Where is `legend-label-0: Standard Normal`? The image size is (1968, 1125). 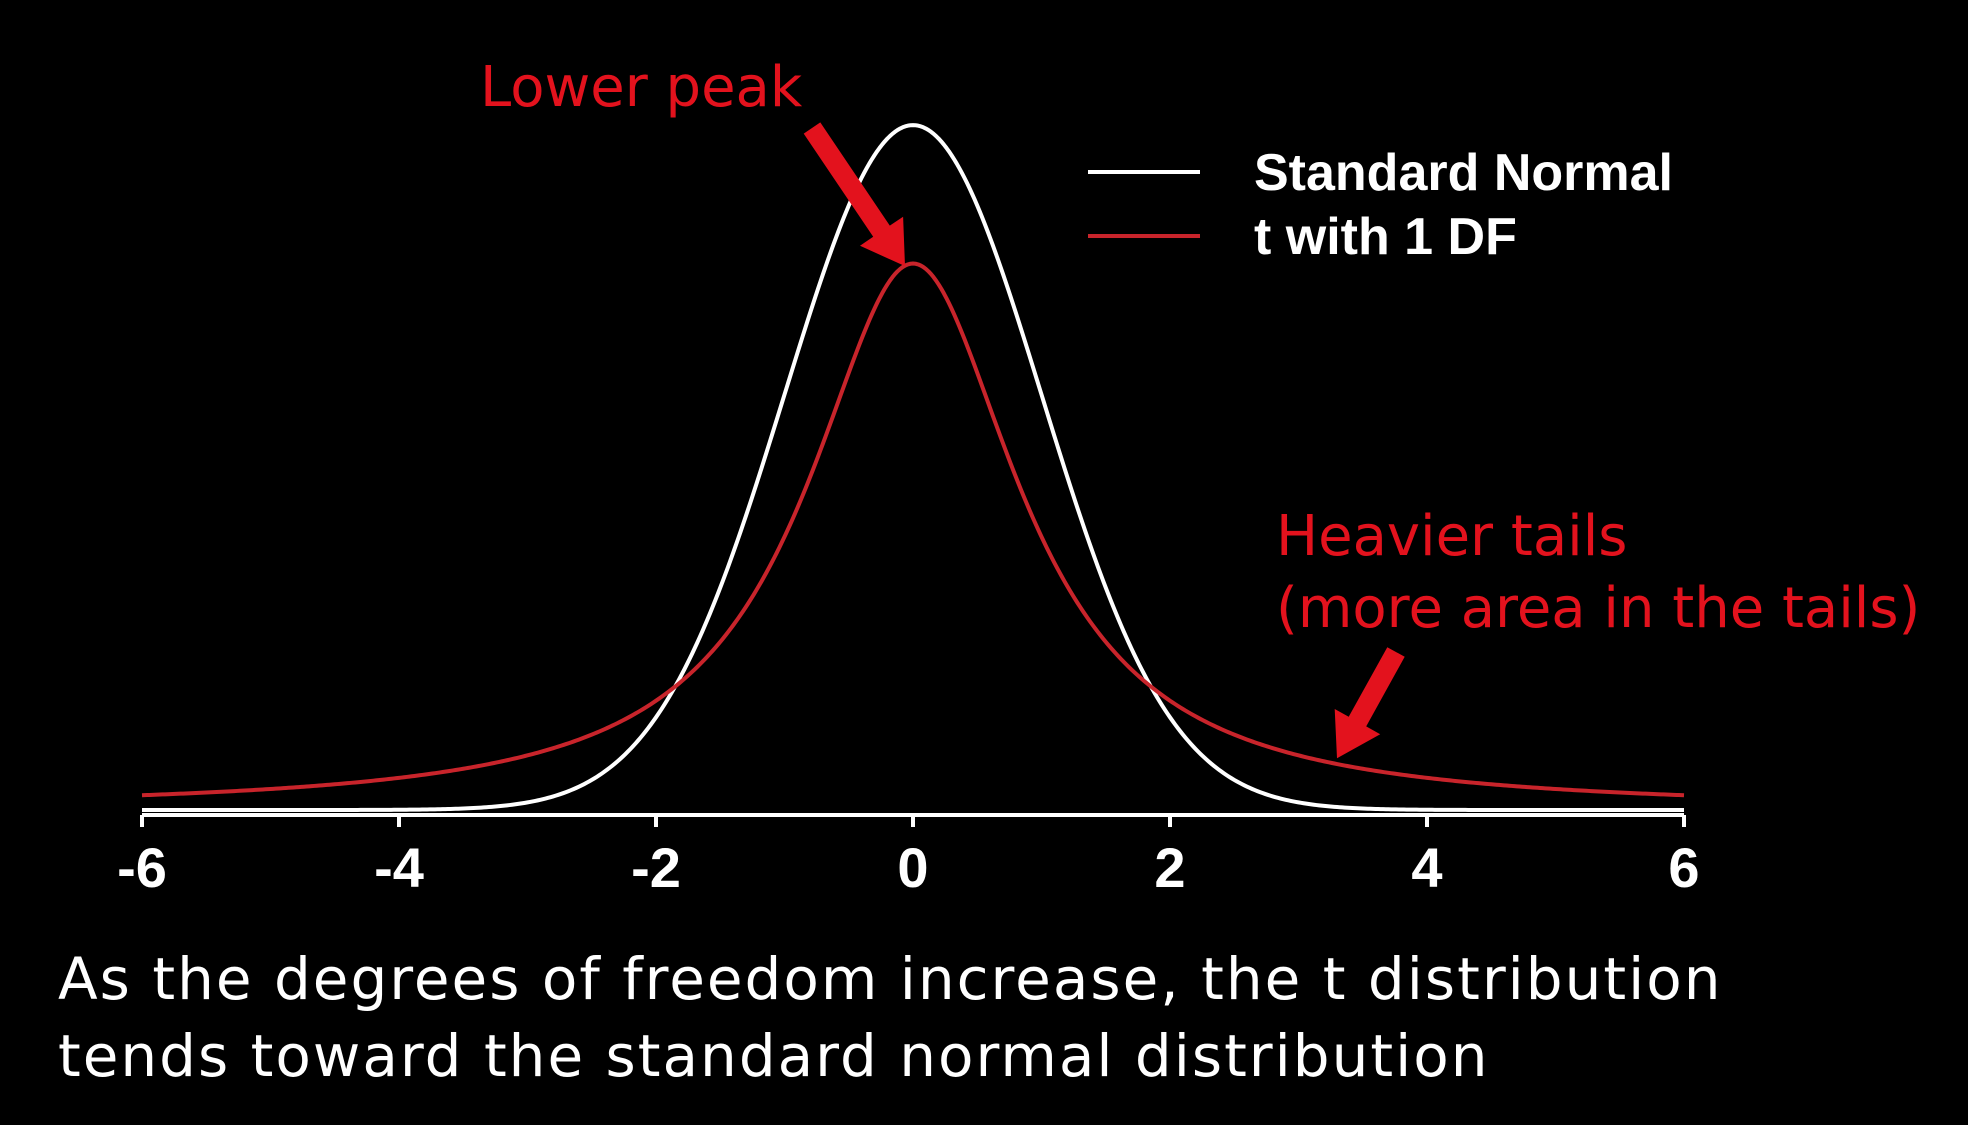
legend-label-0: Standard Normal is located at coordinates (1463, 173).